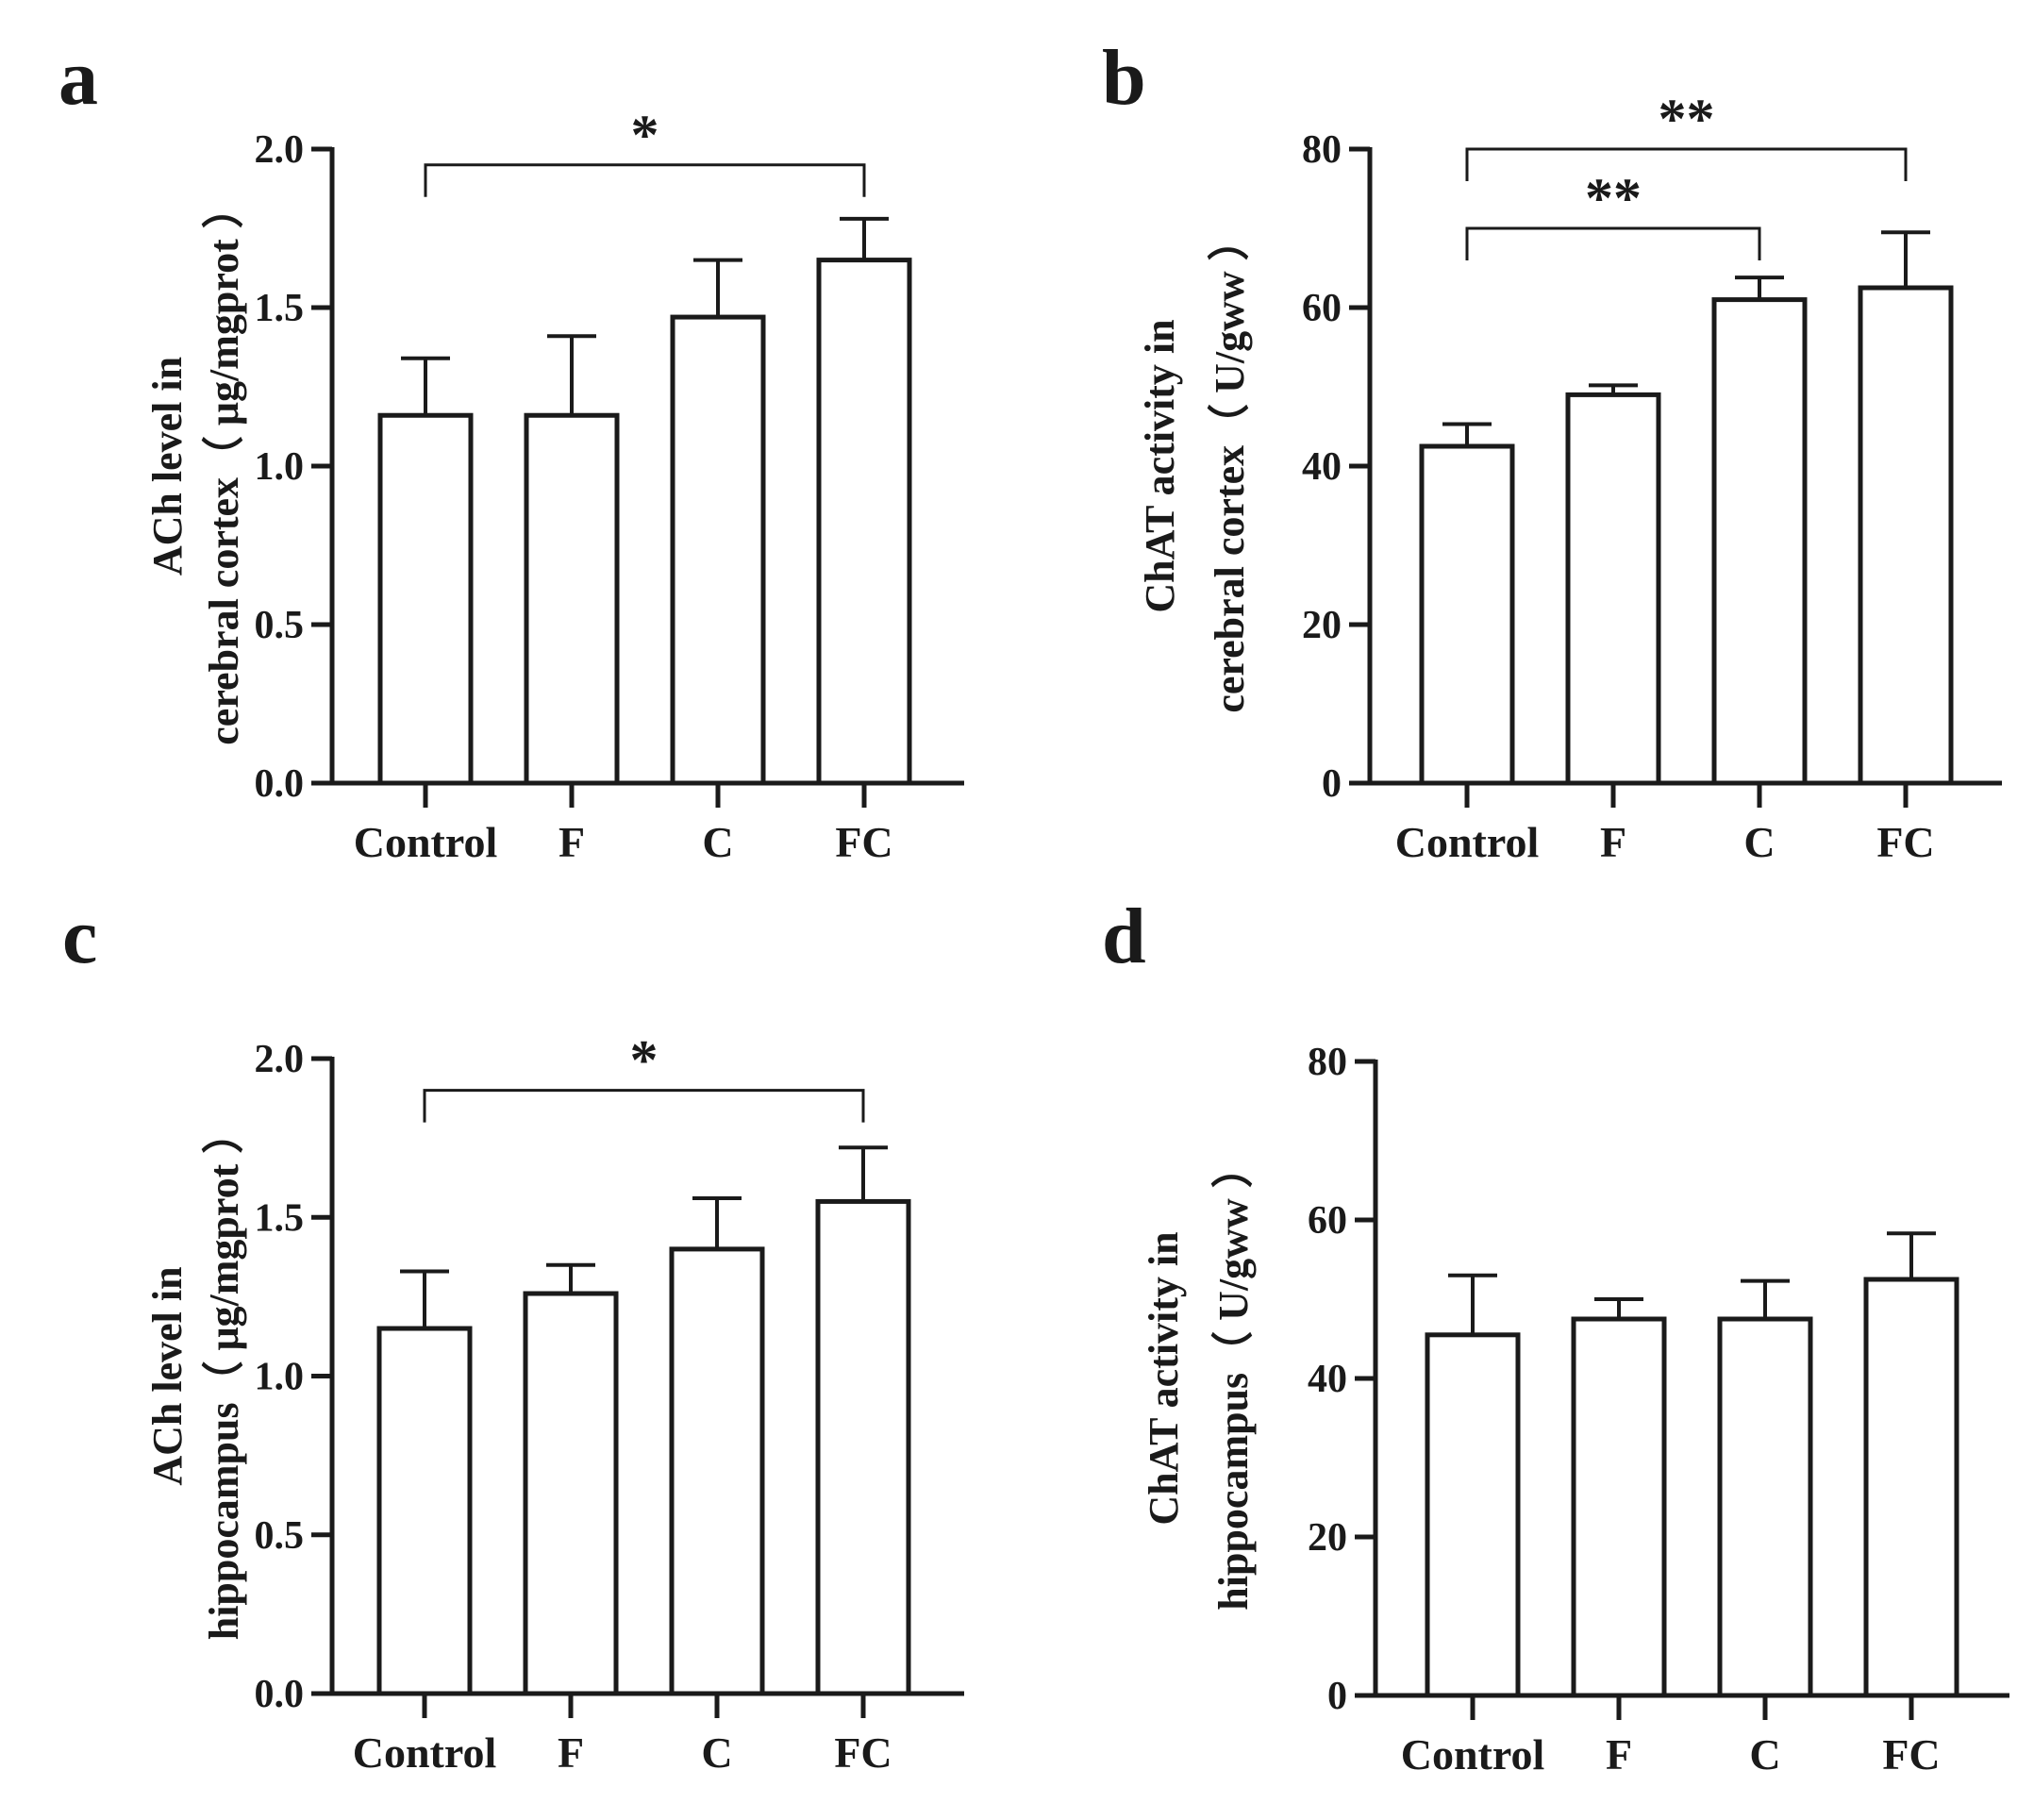 The image size is (2034, 1820). Describe the element at coordinates (280, 1377) in the screenshot. I see `panel-c-y-tick-label: 1.0` at that location.